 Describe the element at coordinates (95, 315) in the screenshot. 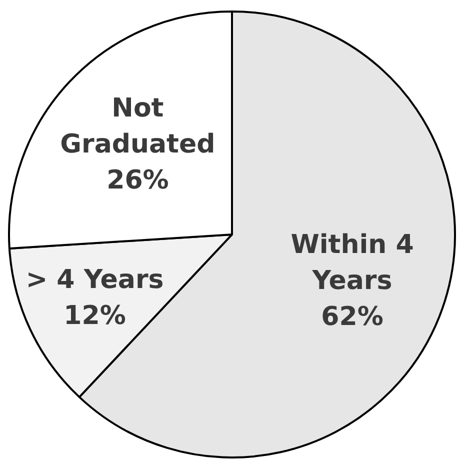

I see `data-label: 12%` at that location.